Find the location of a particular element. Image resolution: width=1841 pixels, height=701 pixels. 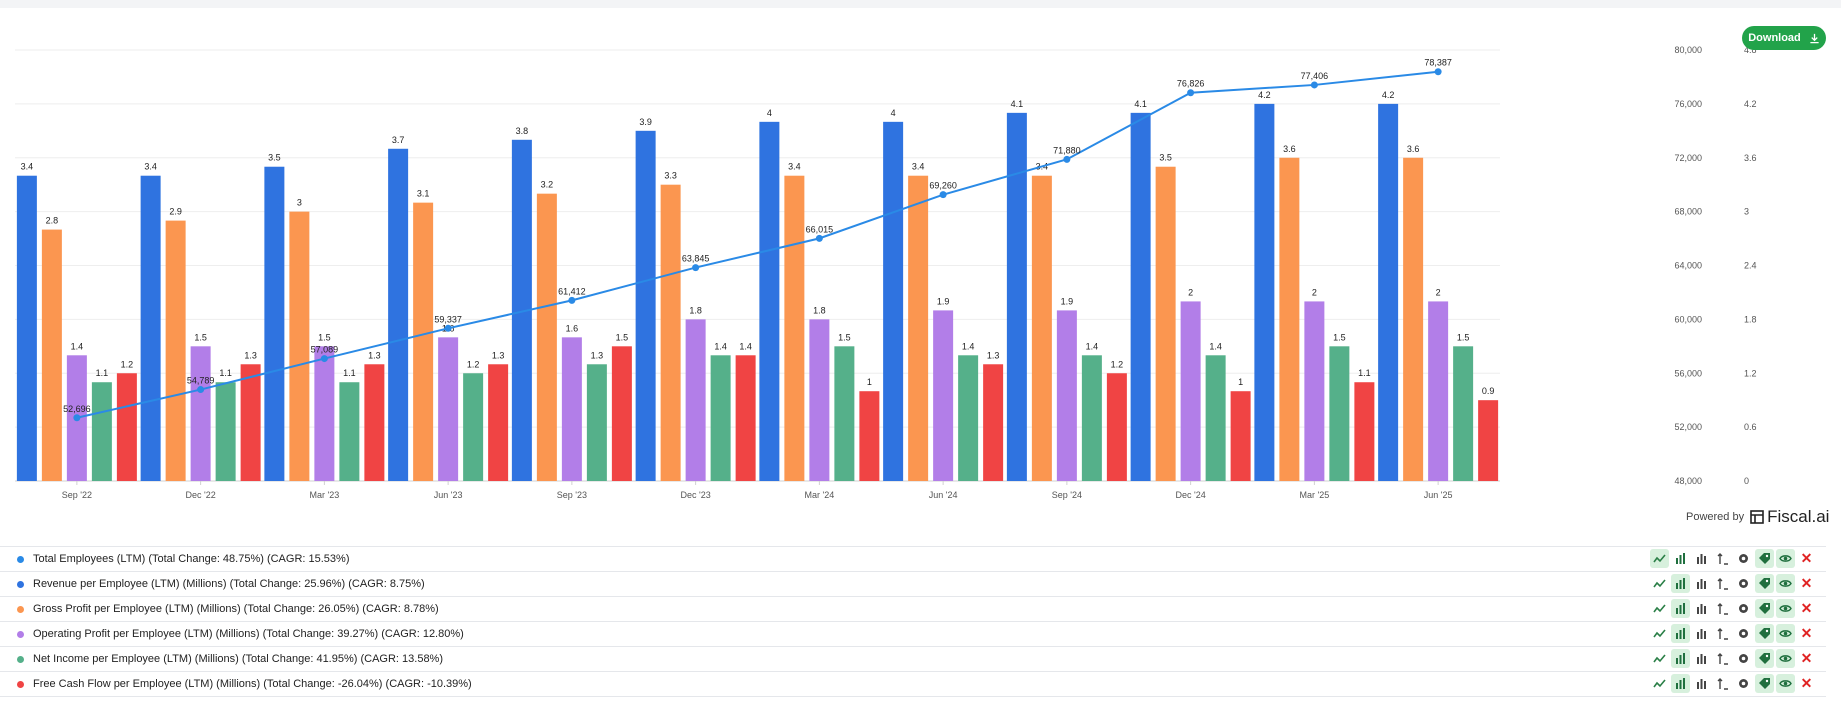

bar-data-label: 1 is located at coordinates (1240, 382).